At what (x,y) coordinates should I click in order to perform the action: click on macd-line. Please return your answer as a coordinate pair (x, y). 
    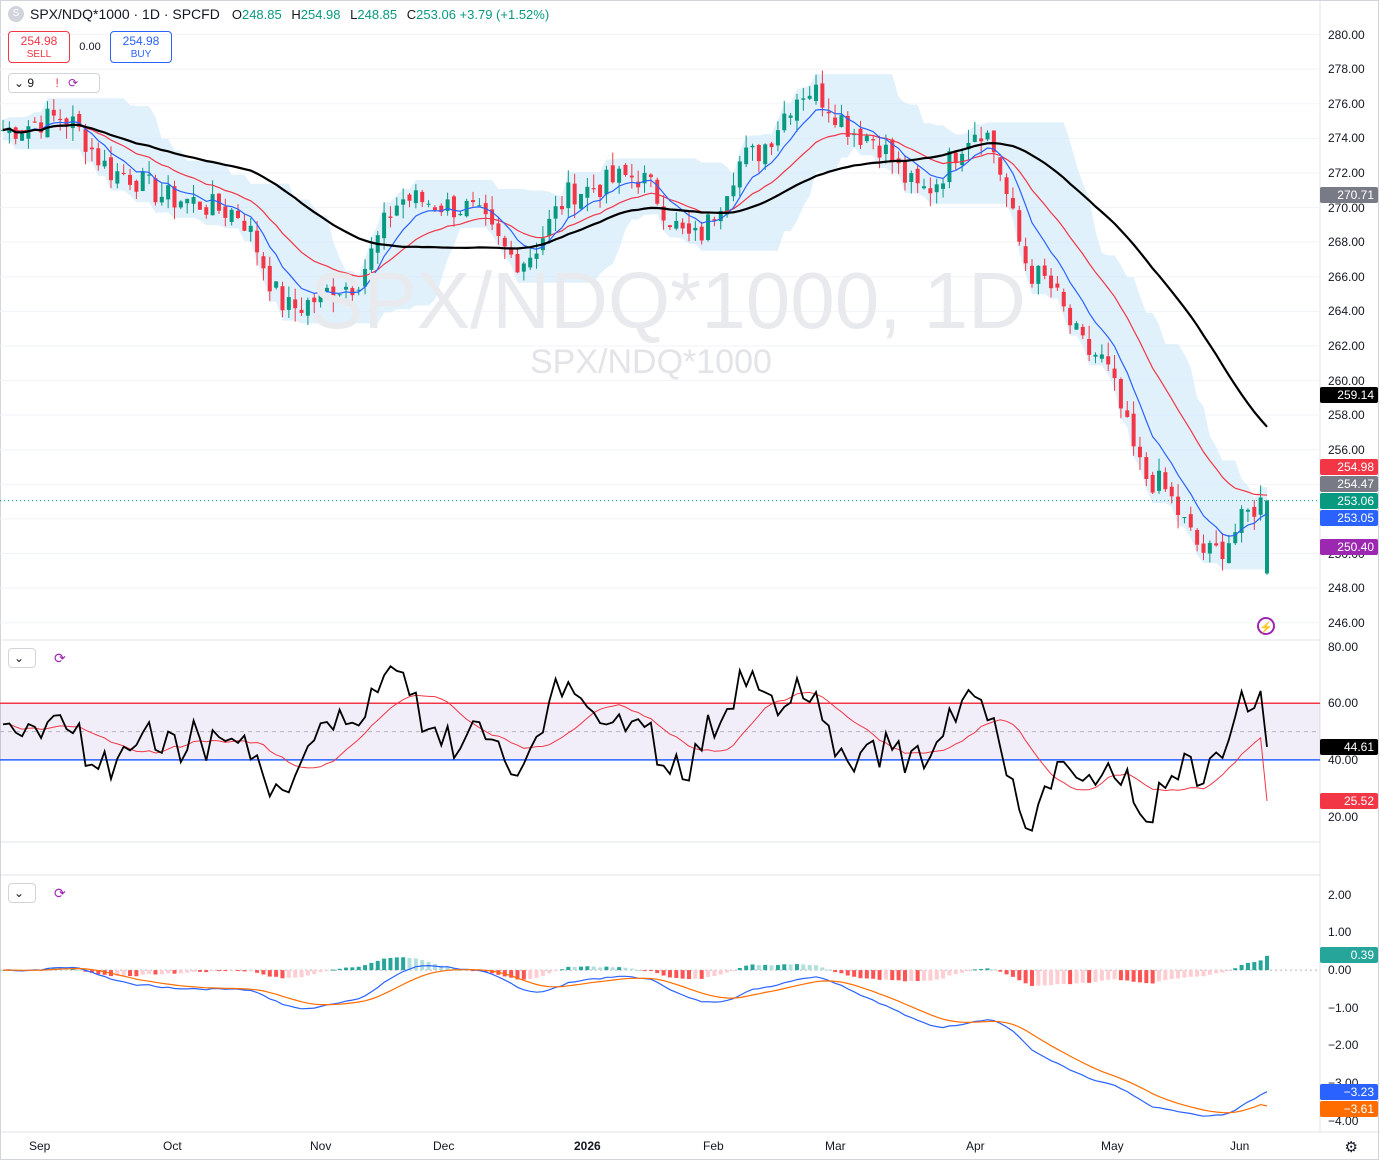
    Looking at the image, I should click on (635, 1040).